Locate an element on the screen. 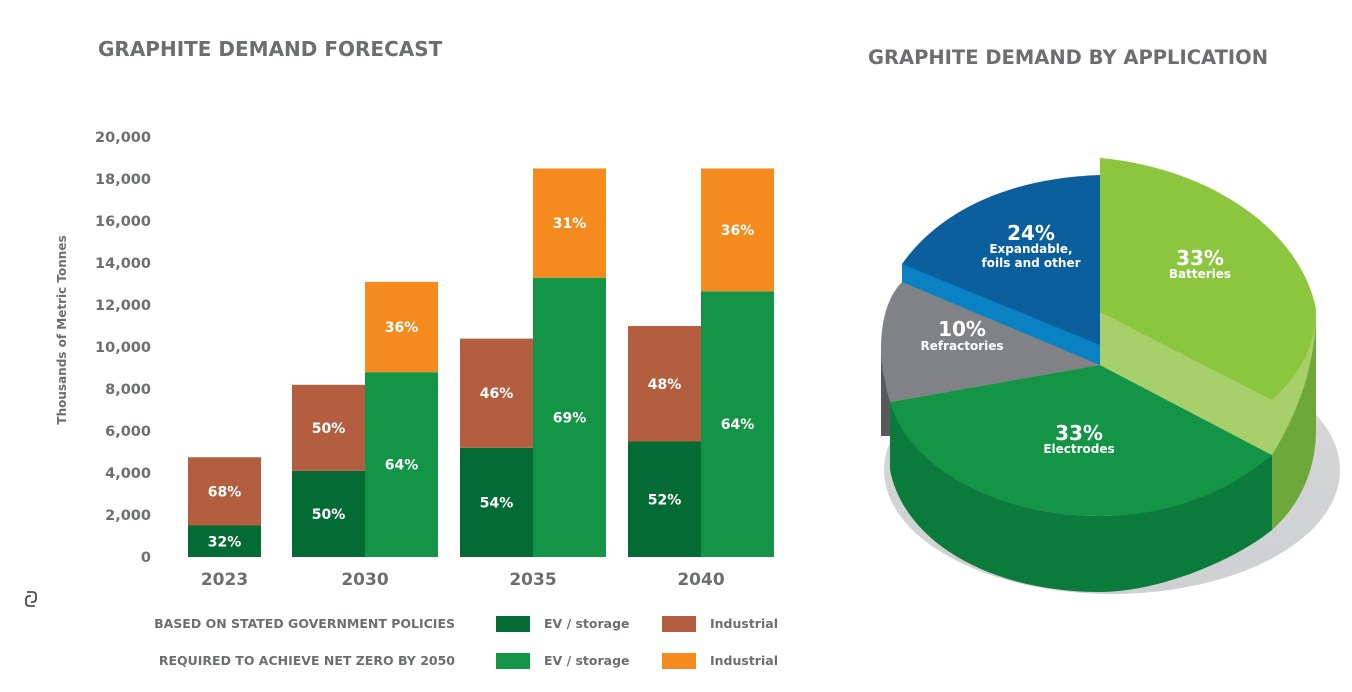 Image resolution: width=1352 pixels, height=692 pixels. pie-label-expandable-line2: foils and other is located at coordinates (1031, 263).